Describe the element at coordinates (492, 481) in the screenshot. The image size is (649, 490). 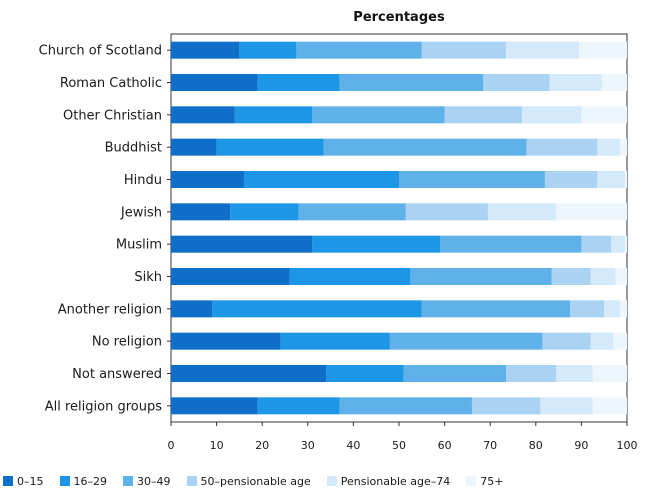
I see `legend-label: 75+` at that location.